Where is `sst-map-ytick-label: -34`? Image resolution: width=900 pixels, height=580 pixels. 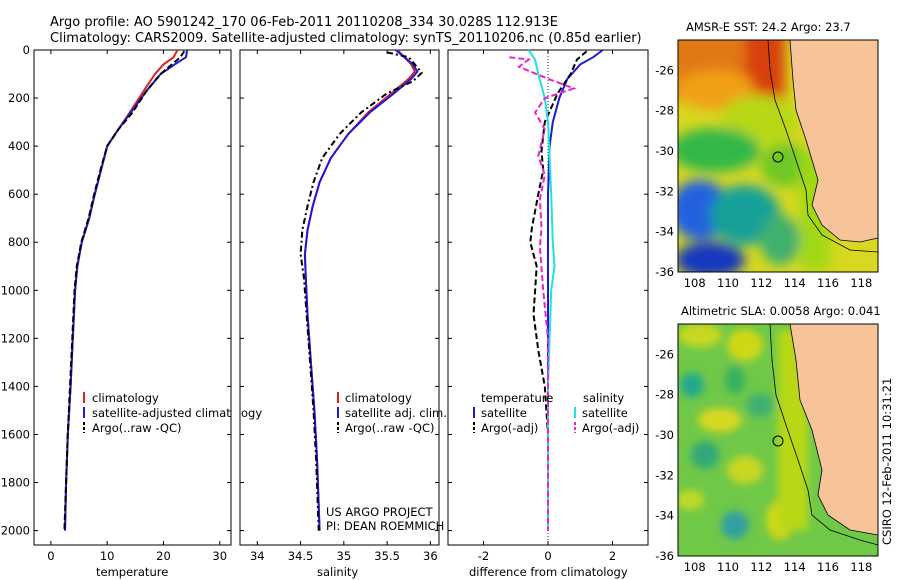
sst-map-ytick-label: -34 is located at coordinates (664, 232).